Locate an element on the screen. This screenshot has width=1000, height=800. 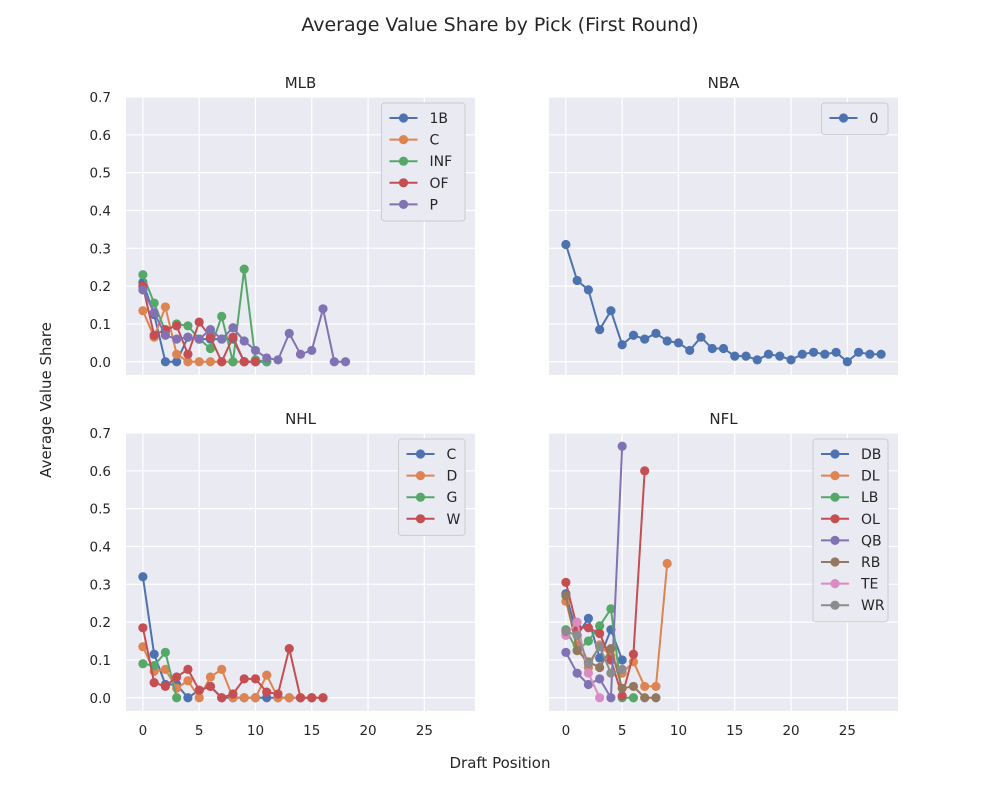
series-p is located at coordinates (244, 326).